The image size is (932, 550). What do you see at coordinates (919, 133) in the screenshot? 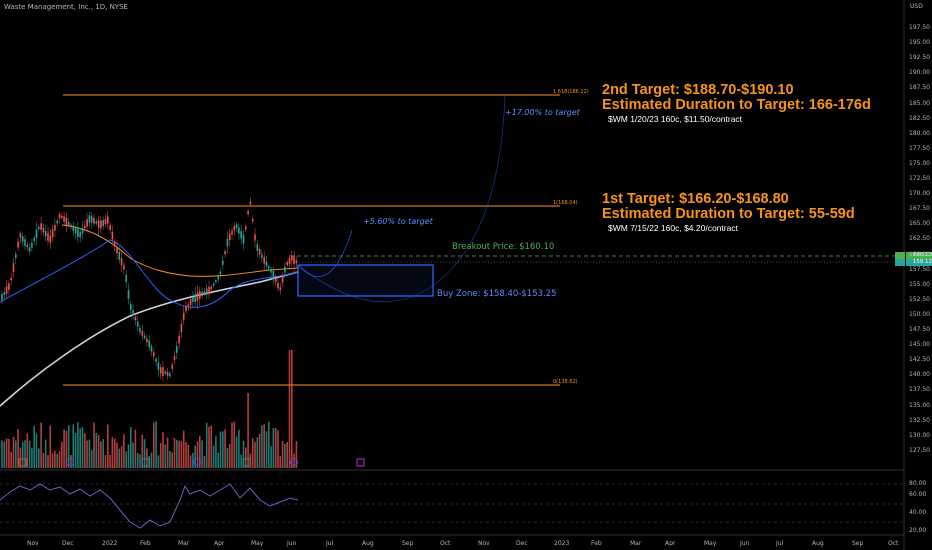
I see `price-tick: 180.00` at bounding box center [919, 133].